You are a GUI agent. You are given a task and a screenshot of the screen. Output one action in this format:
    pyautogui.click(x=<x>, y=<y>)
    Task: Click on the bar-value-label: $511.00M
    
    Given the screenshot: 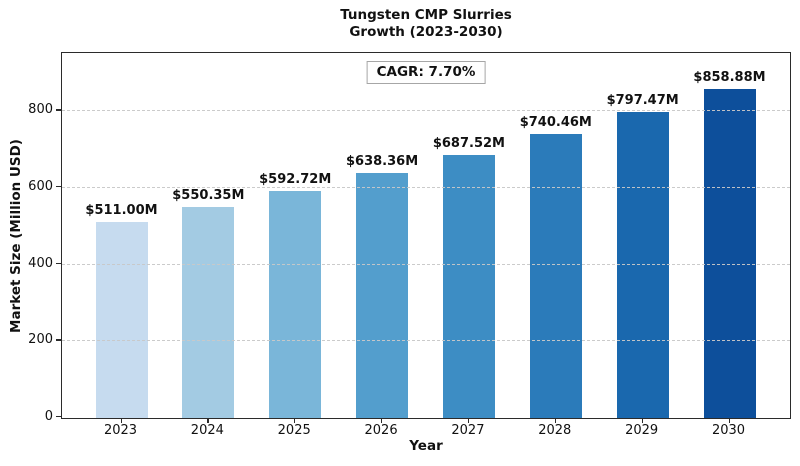 What is the action you would take?
    pyautogui.click(x=121, y=211)
    